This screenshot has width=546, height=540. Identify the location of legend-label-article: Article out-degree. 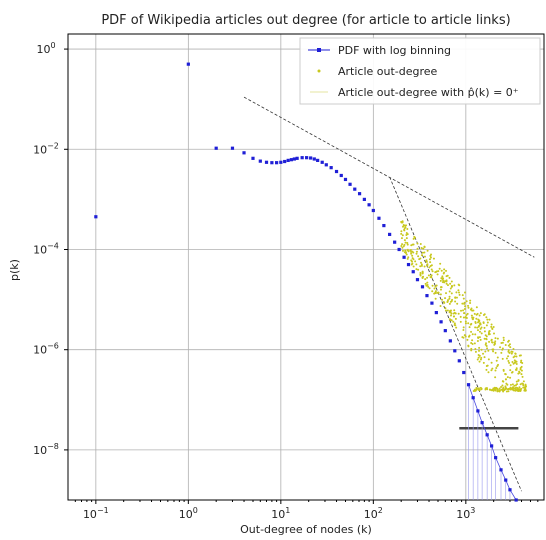
(388, 71).